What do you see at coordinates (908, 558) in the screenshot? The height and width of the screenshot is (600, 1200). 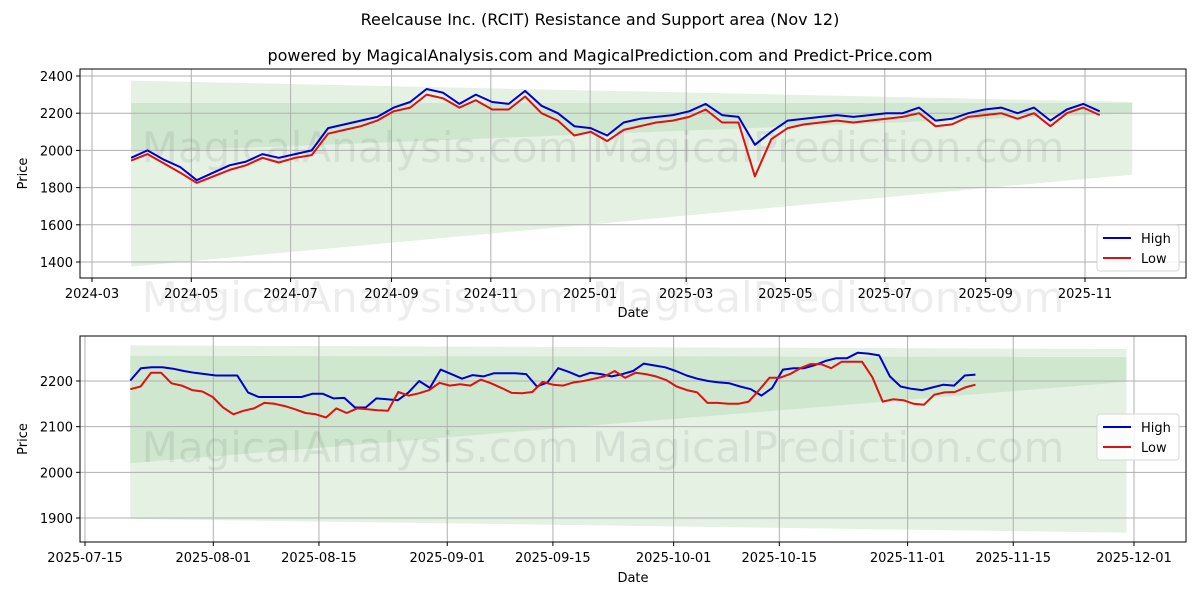 I see `x-tick-label: 2025-11-01` at bounding box center [908, 558].